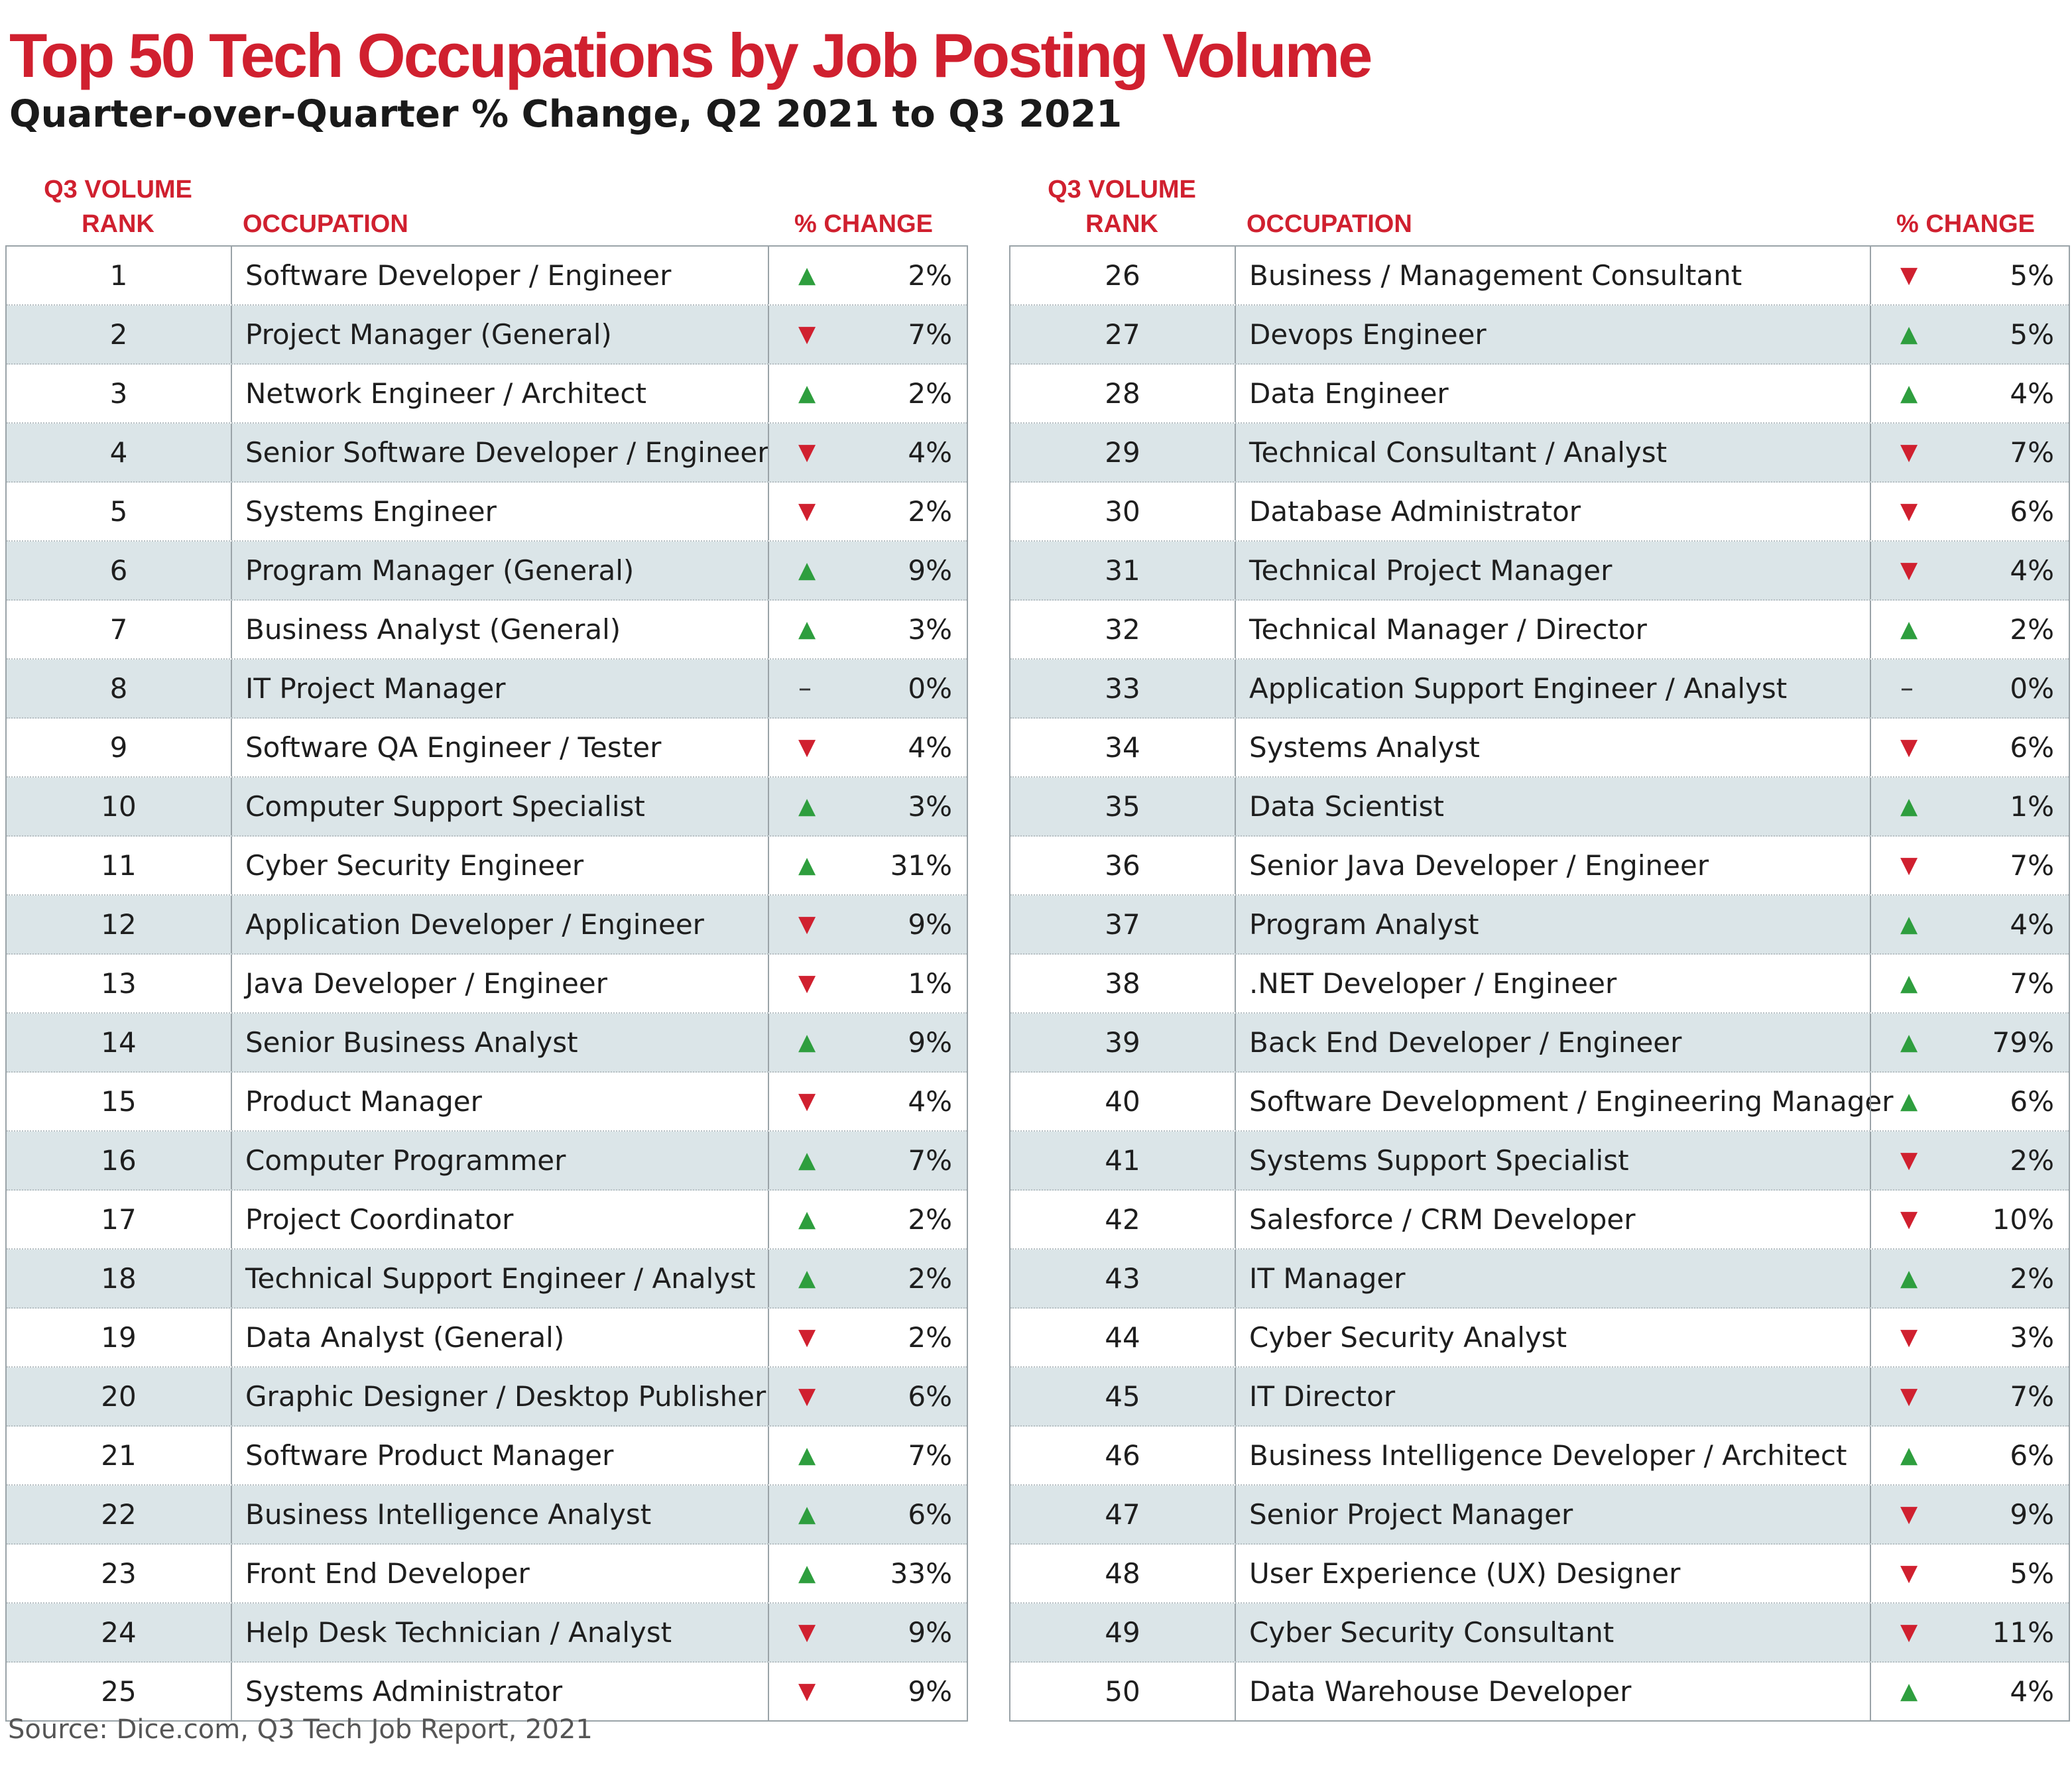 The height and width of the screenshot is (1768, 2072). What do you see at coordinates (1539, 1043) in the screenshot?
I see `table-row: 39 Back End Developer / Engineer ▲ 79%` at bounding box center [1539, 1043].